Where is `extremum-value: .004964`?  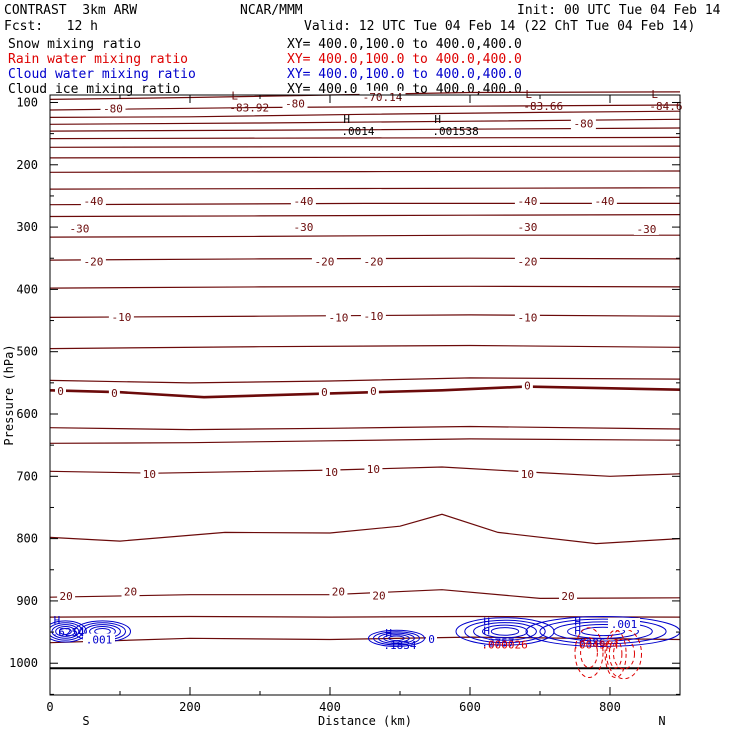
extremum-value: .004964 is located at coordinates (595, 645).